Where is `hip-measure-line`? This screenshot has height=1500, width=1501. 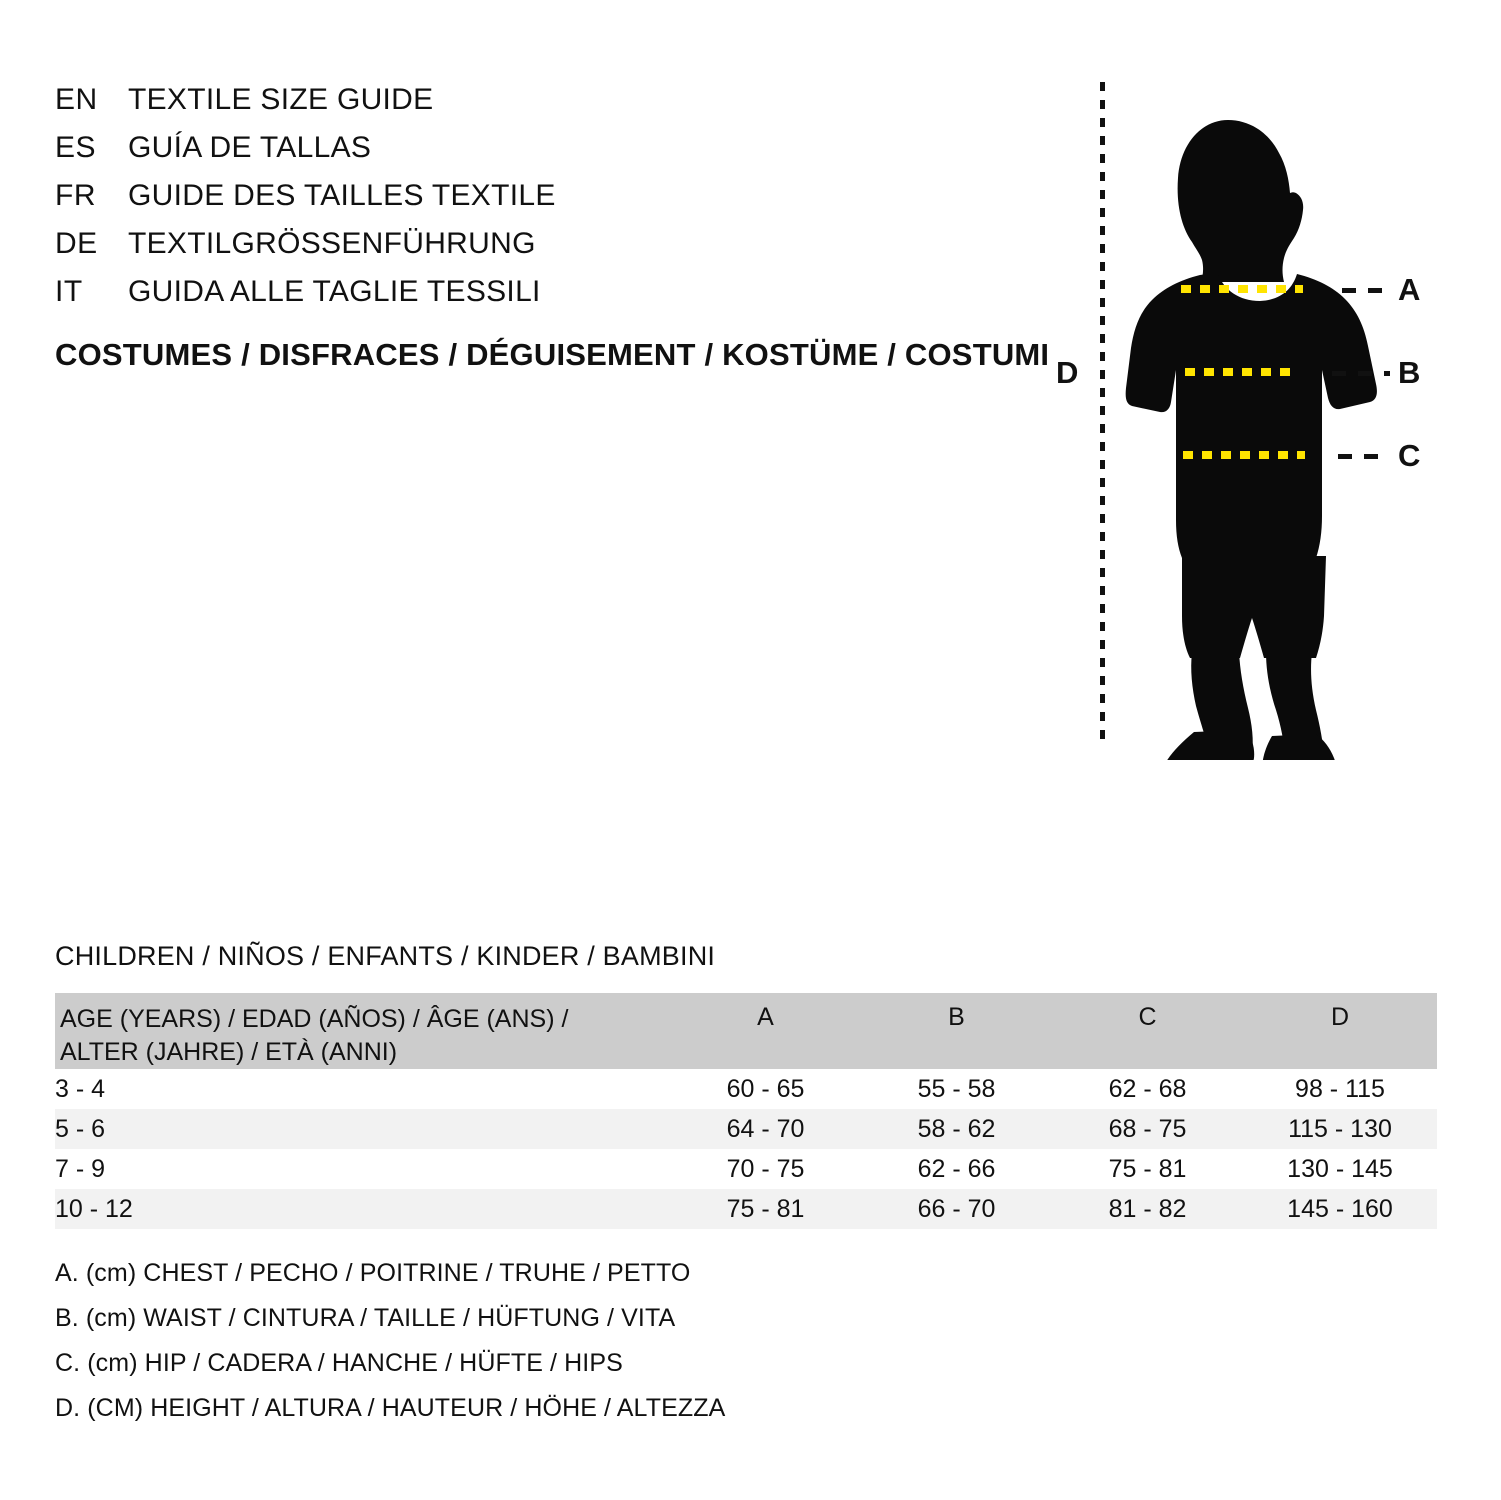
hip-measure-line is located at coordinates (1244, 455).